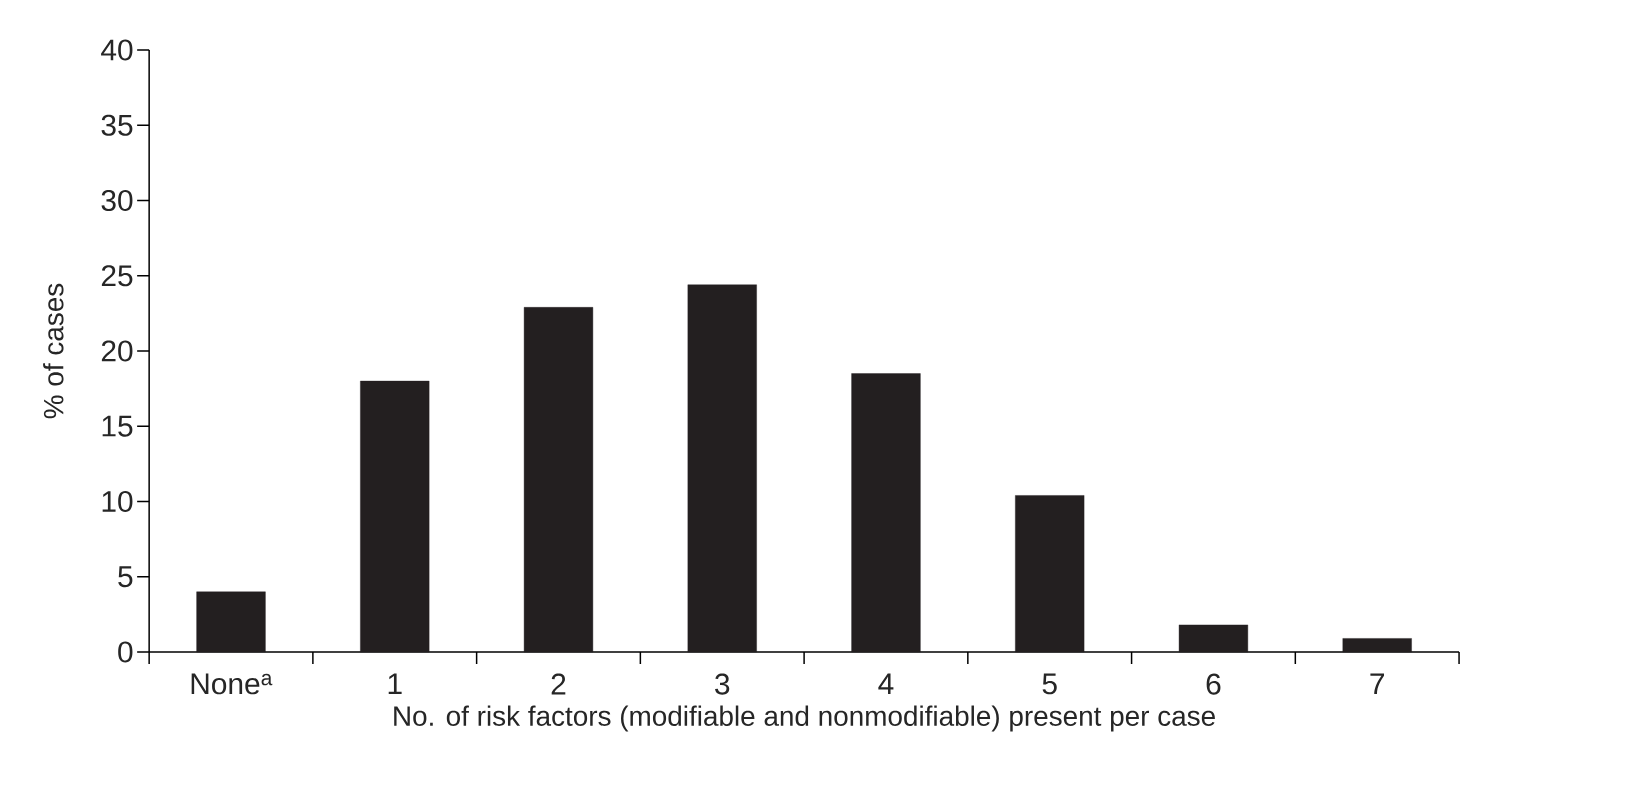 The image size is (1650, 796). What do you see at coordinates (117, 426) in the screenshot?
I see `y-tick-label: 15` at bounding box center [117, 426].